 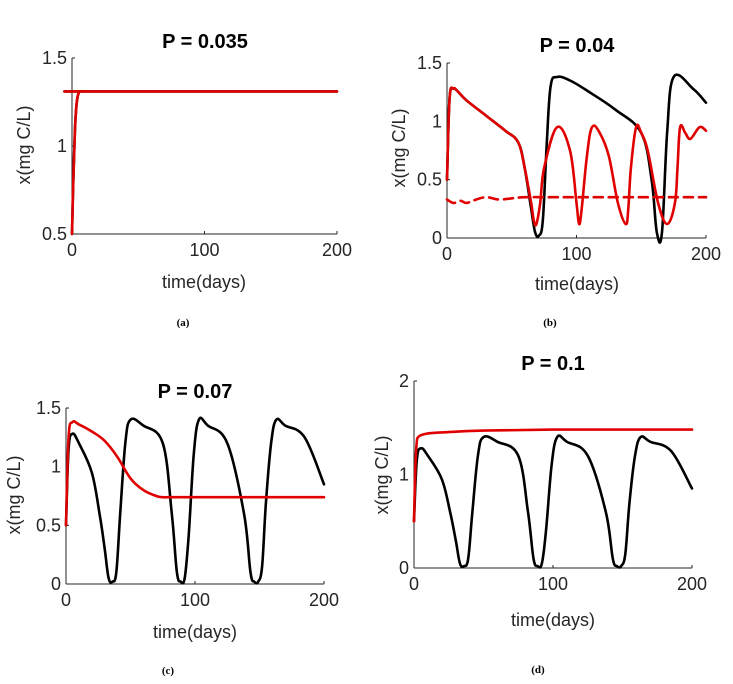 I want to click on chart-title: P = 0.04, so click(x=578, y=46).